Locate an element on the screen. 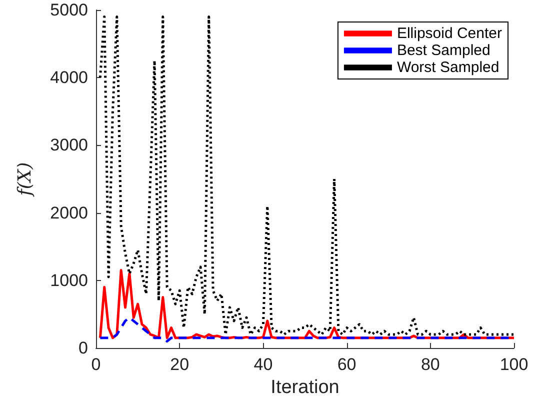 The width and height of the screenshot is (534, 410). legend-label: Worst Sampled is located at coordinates (448, 67).